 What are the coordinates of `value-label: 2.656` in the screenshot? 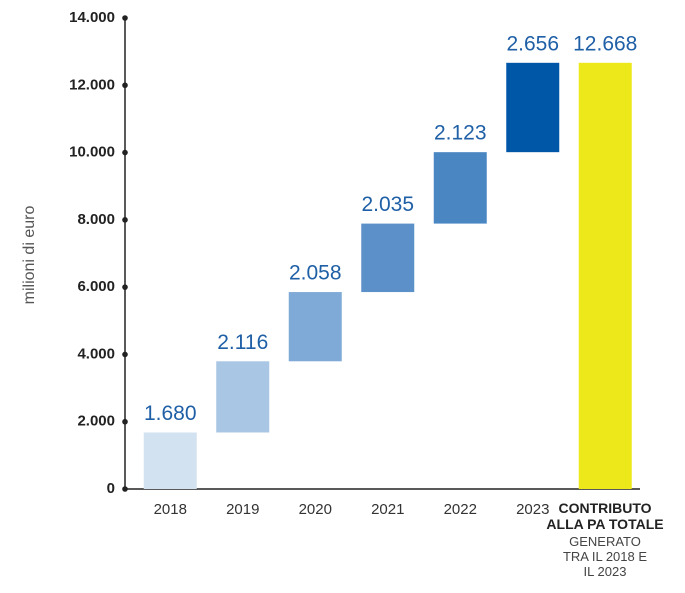 It's located at (532, 43).